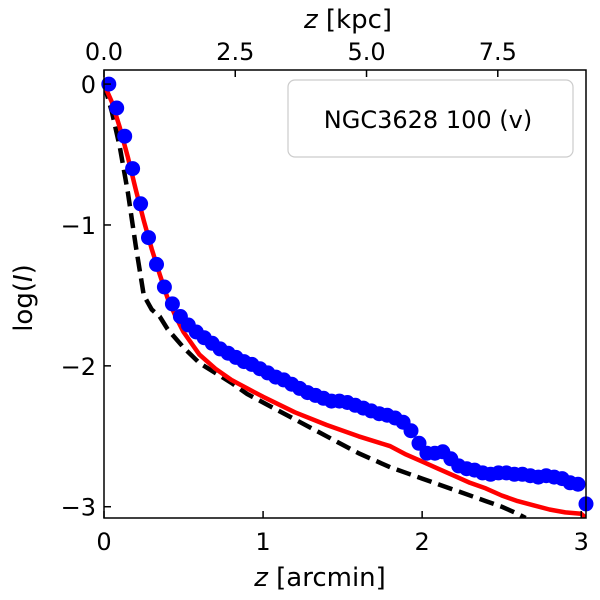 This screenshot has width=600, height=600. I want to click on x-tick-label: 2, so click(422, 542).